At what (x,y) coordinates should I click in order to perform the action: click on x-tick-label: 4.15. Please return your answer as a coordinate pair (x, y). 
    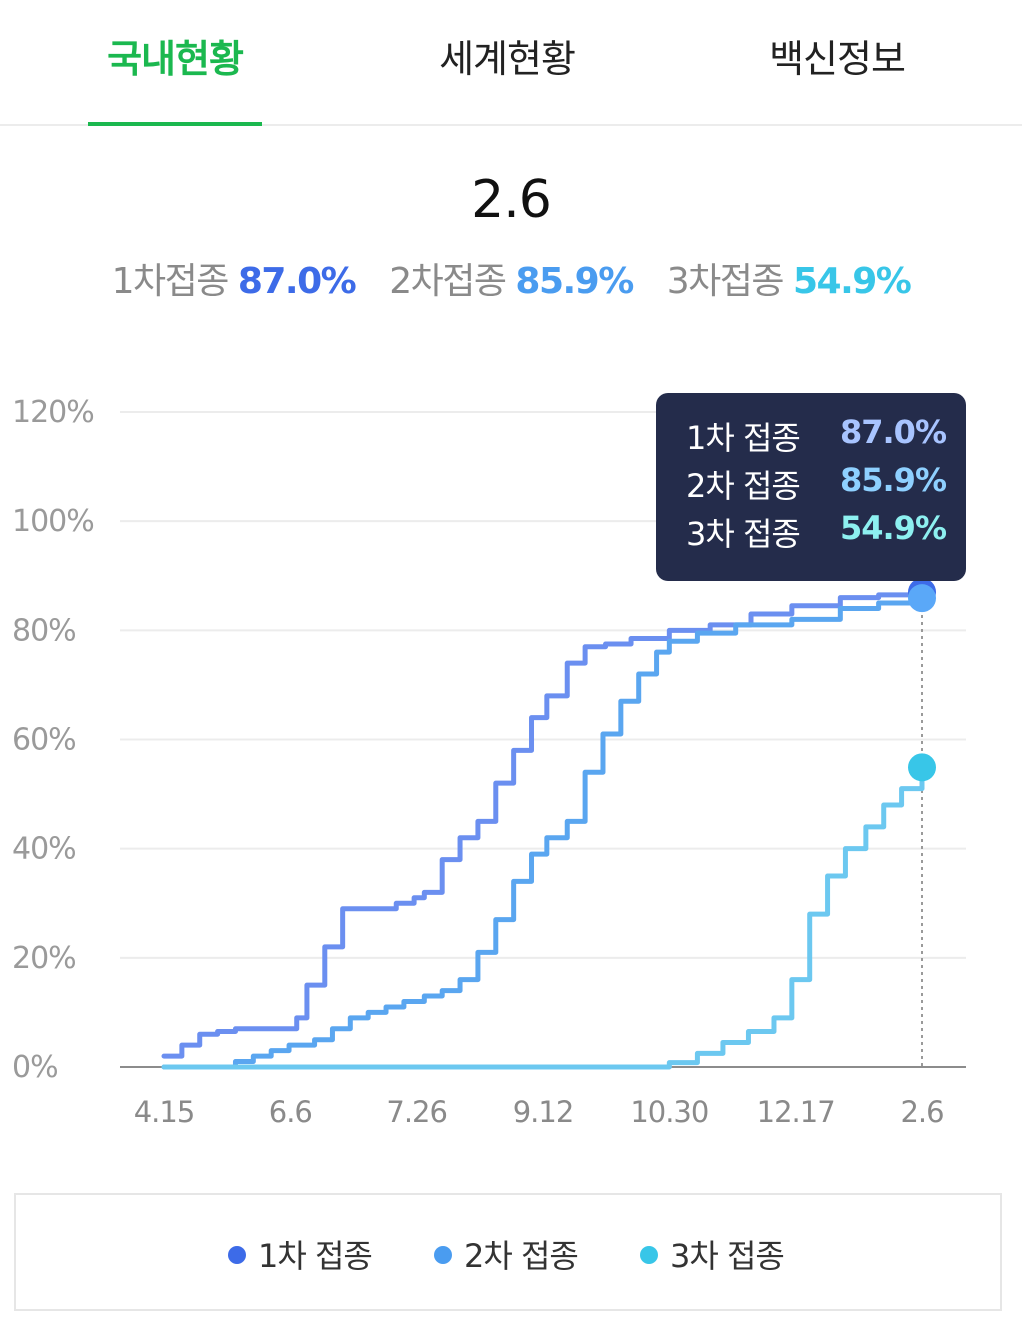
    Looking at the image, I should click on (164, 1112).